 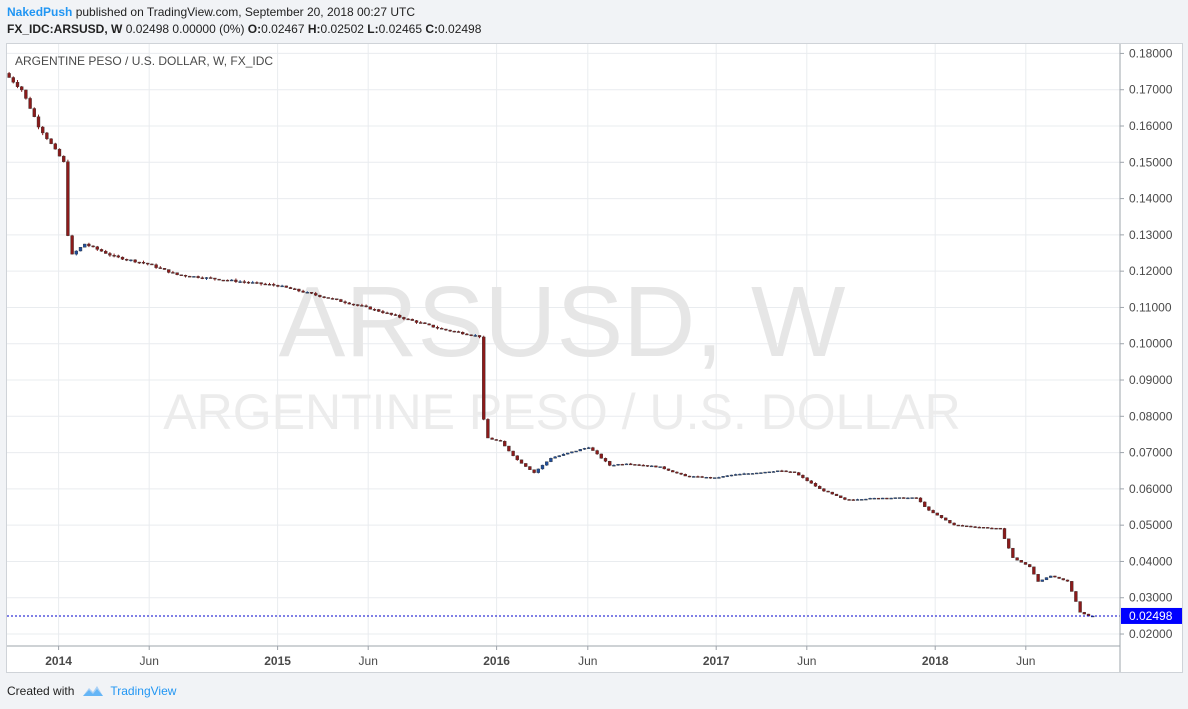 I want to click on time-tick-label: 2016, so click(x=496, y=661).